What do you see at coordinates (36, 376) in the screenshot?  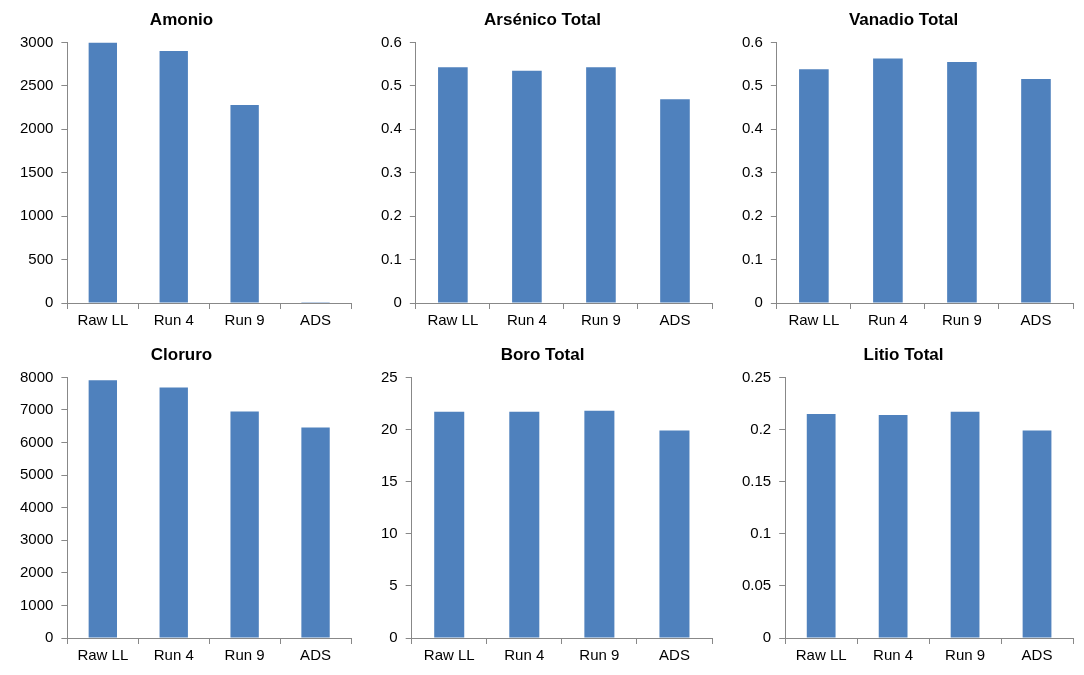 I see `y-tick-label: 8000` at bounding box center [36, 376].